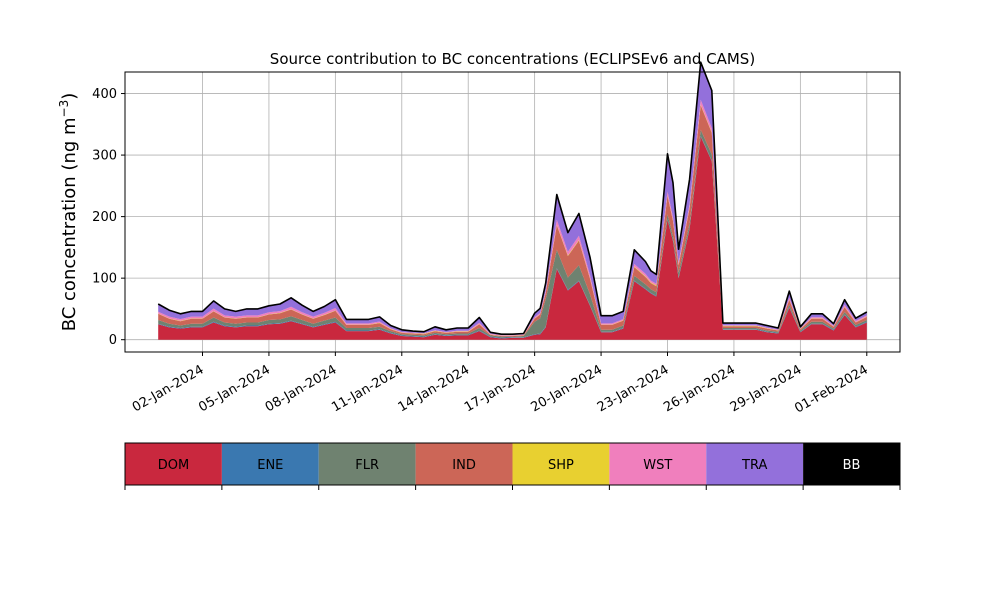 The image size is (1000, 600). What do you see at coordinates (69, 224) in the screenshot?
I see `y-axis-label-main: BC concentration (ng m` at bounding box center [69, 224].